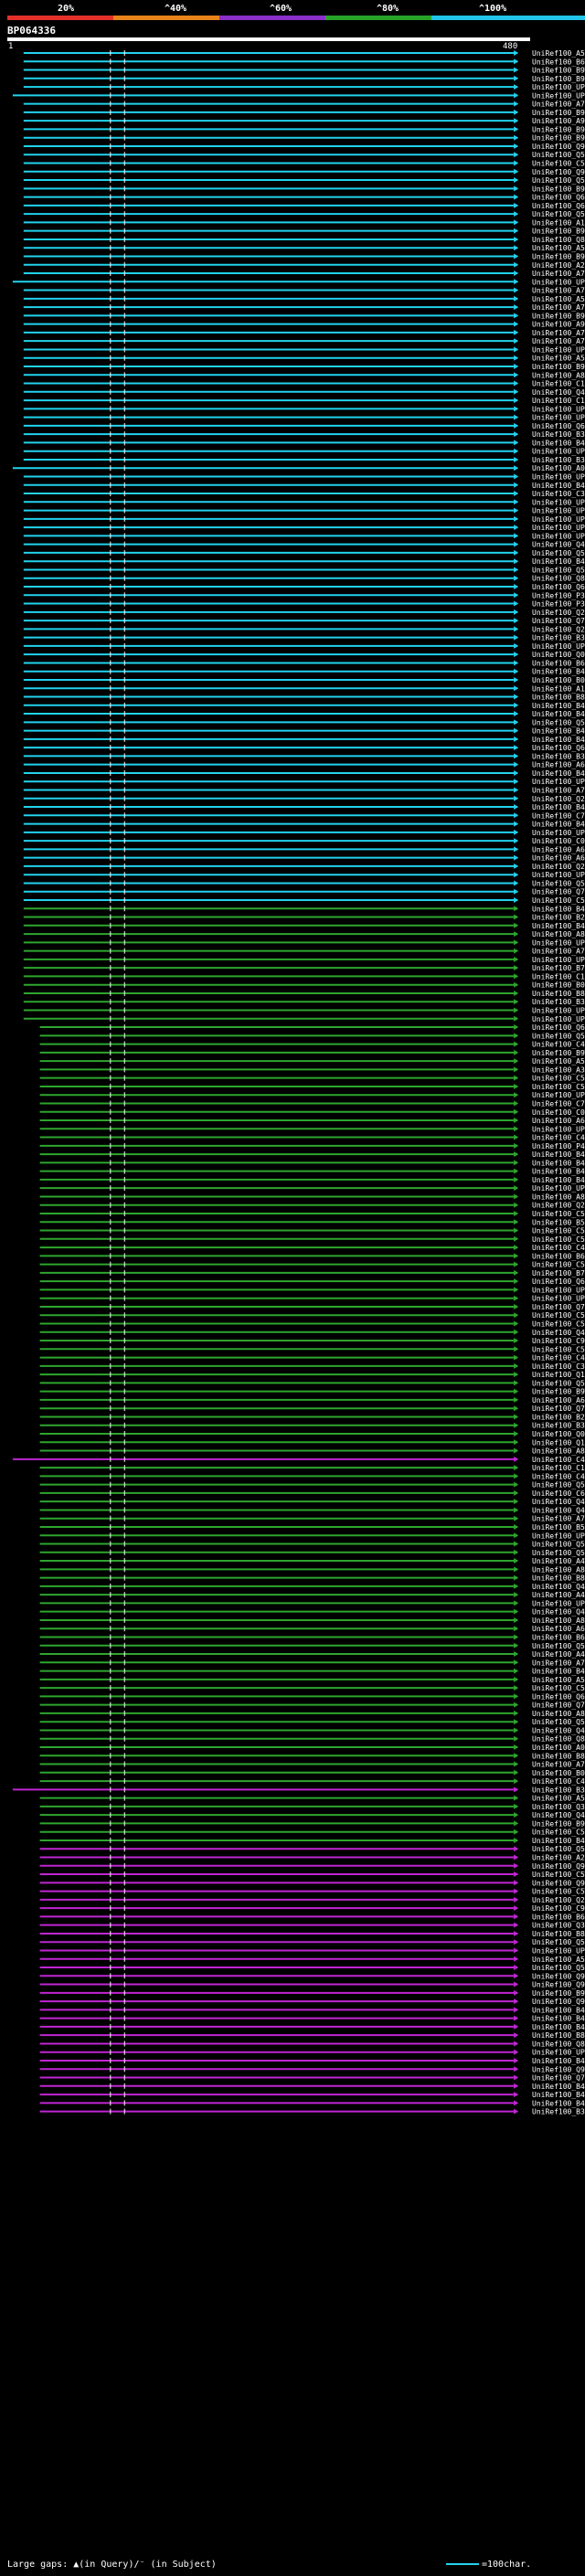 The height and width of the screenshot is (2576, 585). Describe the element at coordinates (559, 1527) in the screenshot. I see `hit-label: UniRef100_B5A6B0` at that location.